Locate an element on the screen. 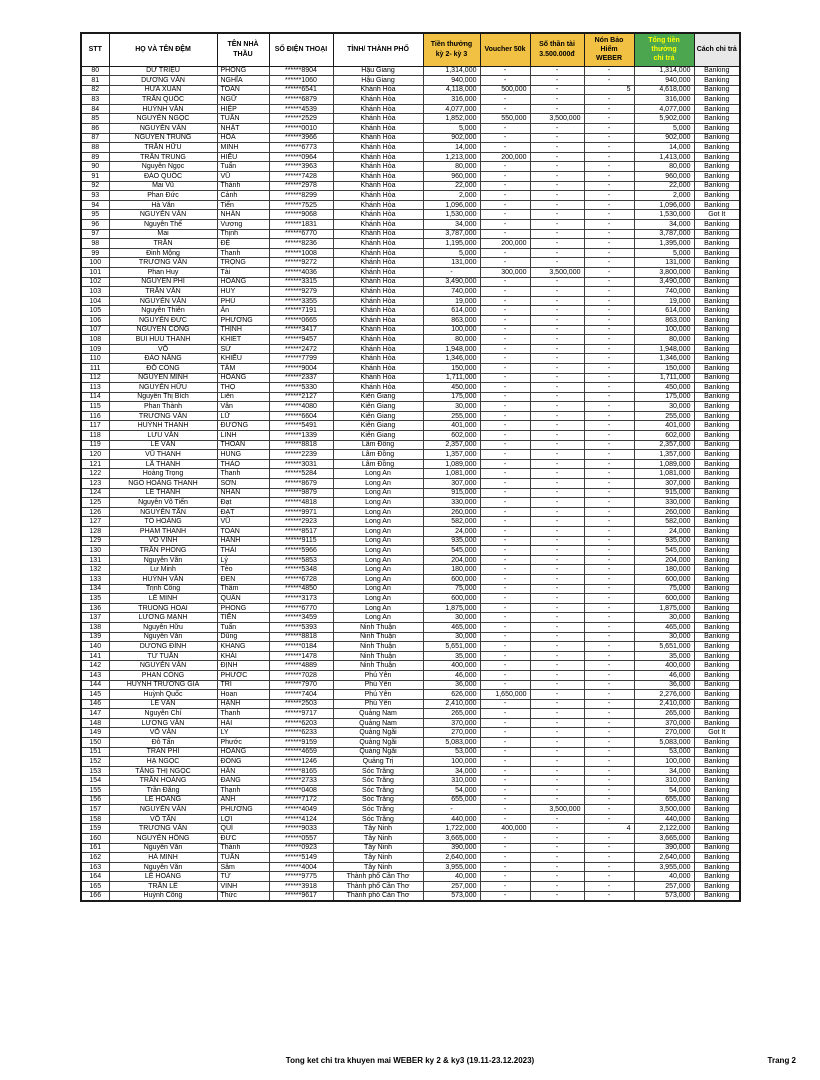 This screenshot has height=1080, width=820. cell-so-dien-thoai: ******6728 is located at coordinates (301, 579).